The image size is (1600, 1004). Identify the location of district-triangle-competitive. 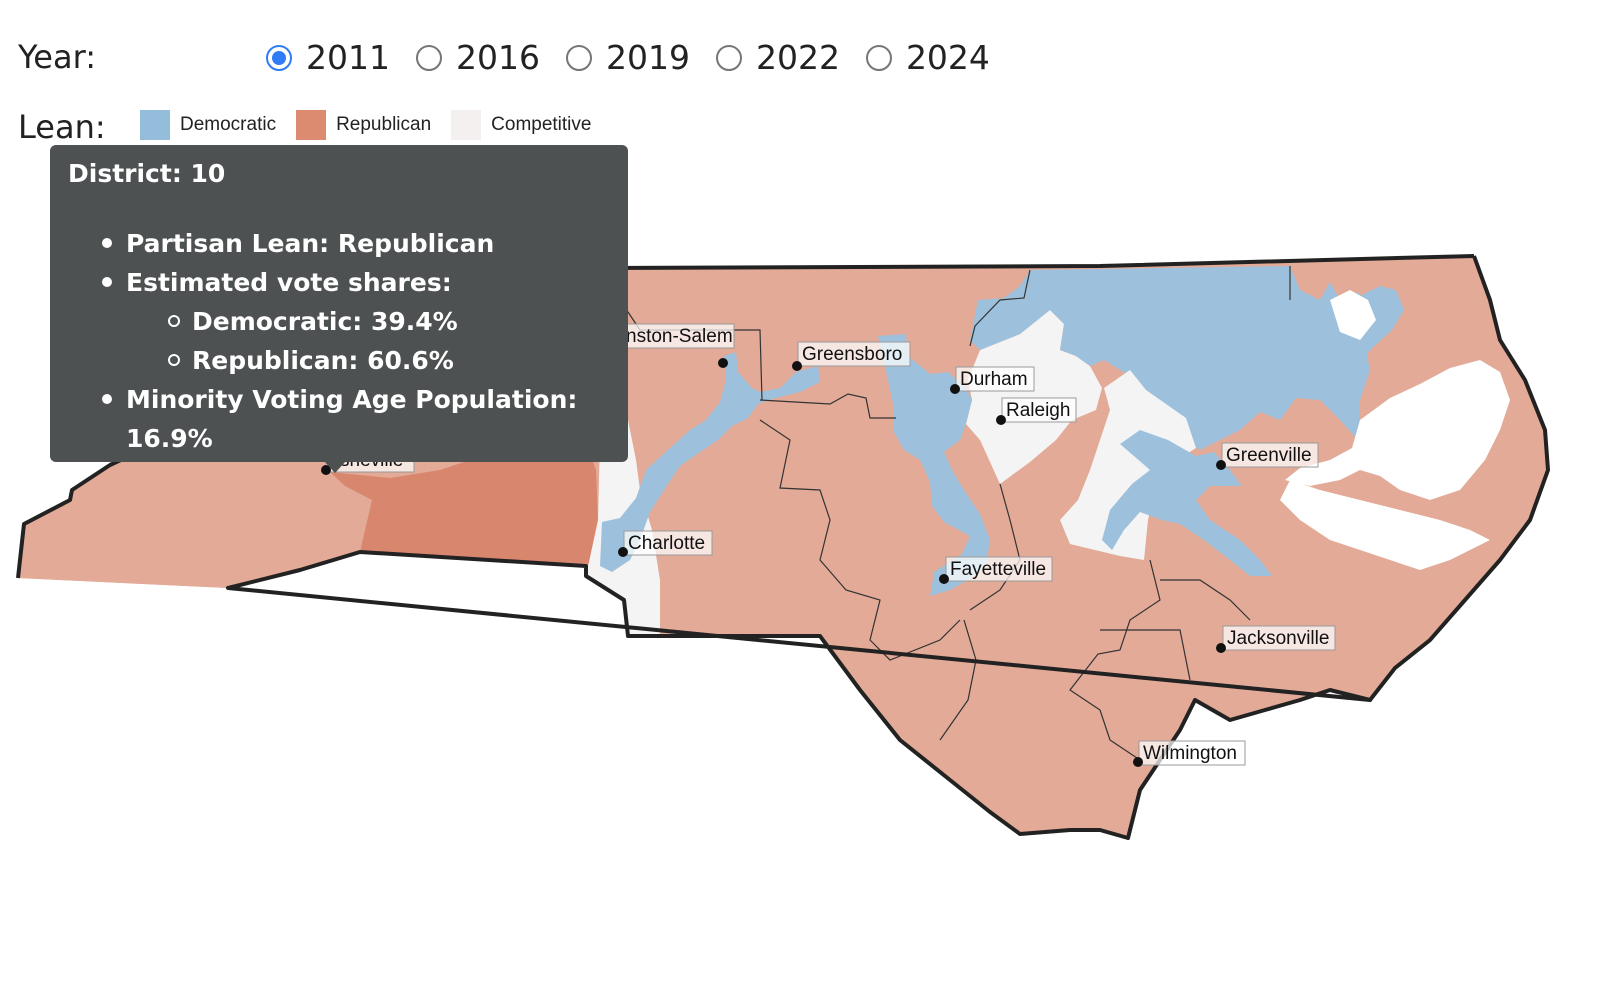
(1034, 397).